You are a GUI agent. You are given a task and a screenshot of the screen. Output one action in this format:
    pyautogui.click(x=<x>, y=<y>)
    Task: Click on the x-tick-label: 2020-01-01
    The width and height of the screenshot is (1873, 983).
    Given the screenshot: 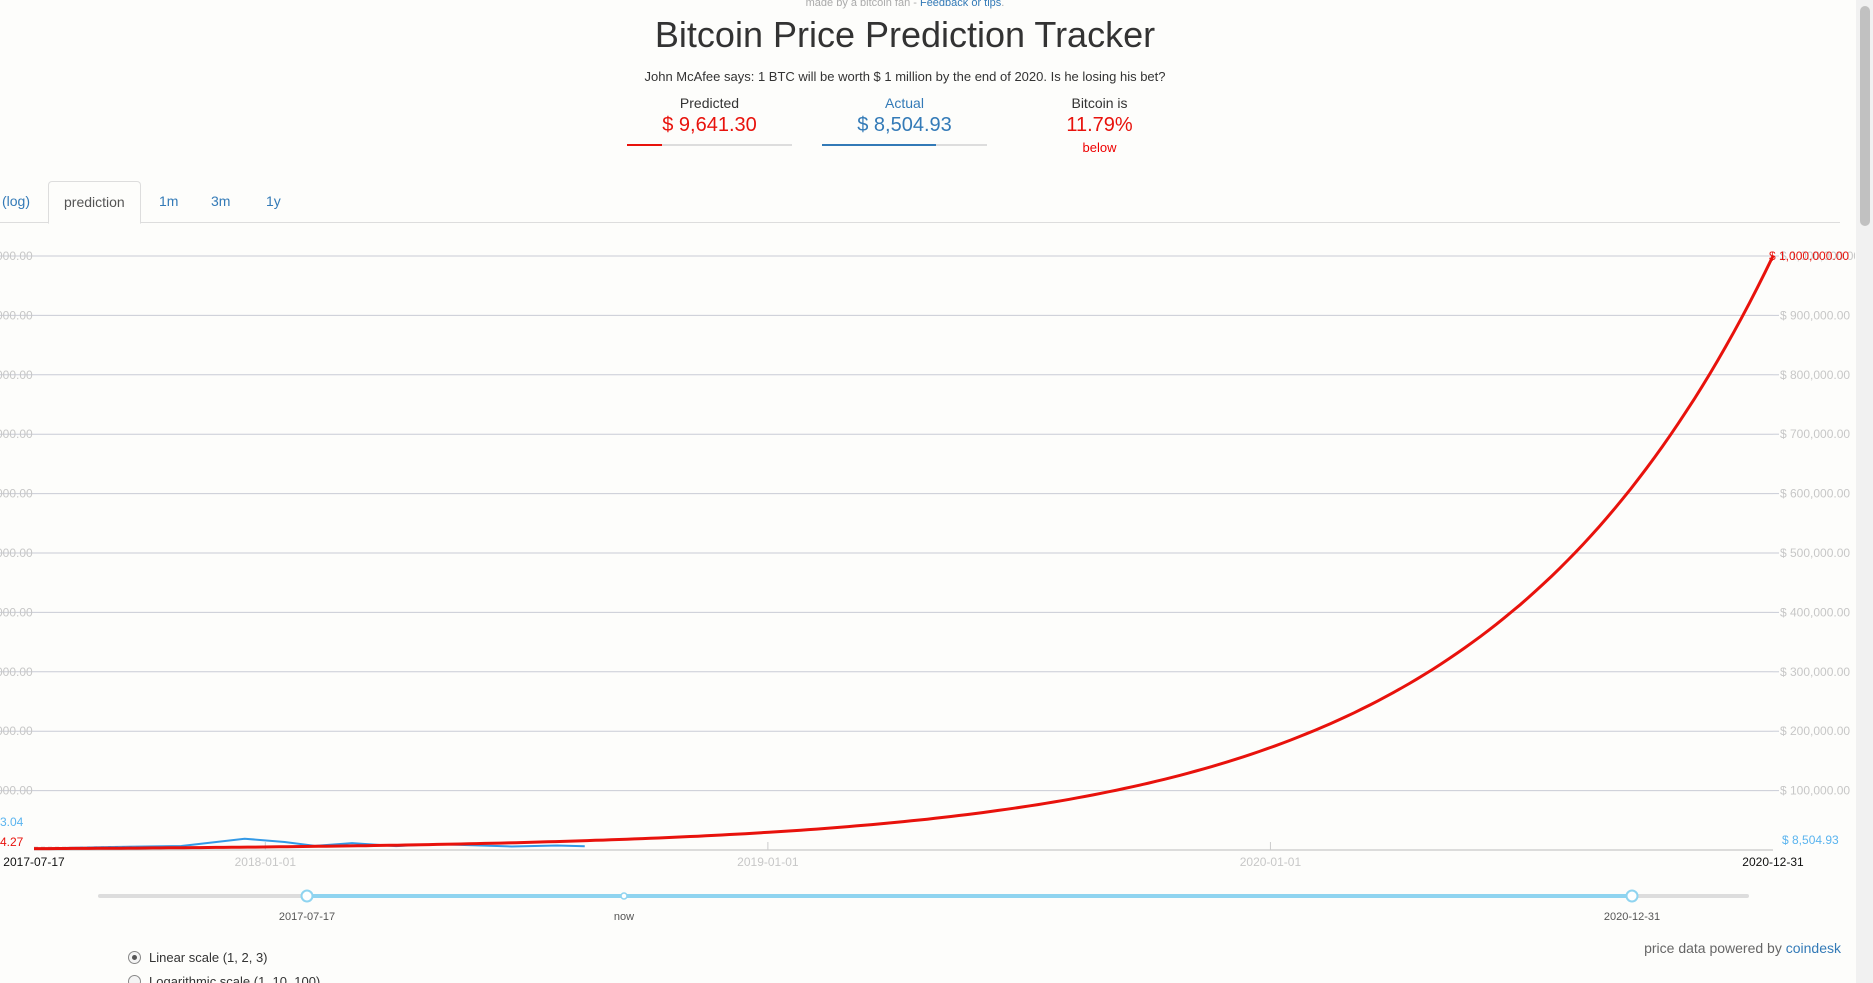 What is the action you would take?
    pyautogui.click(x=1271, y=862)
    